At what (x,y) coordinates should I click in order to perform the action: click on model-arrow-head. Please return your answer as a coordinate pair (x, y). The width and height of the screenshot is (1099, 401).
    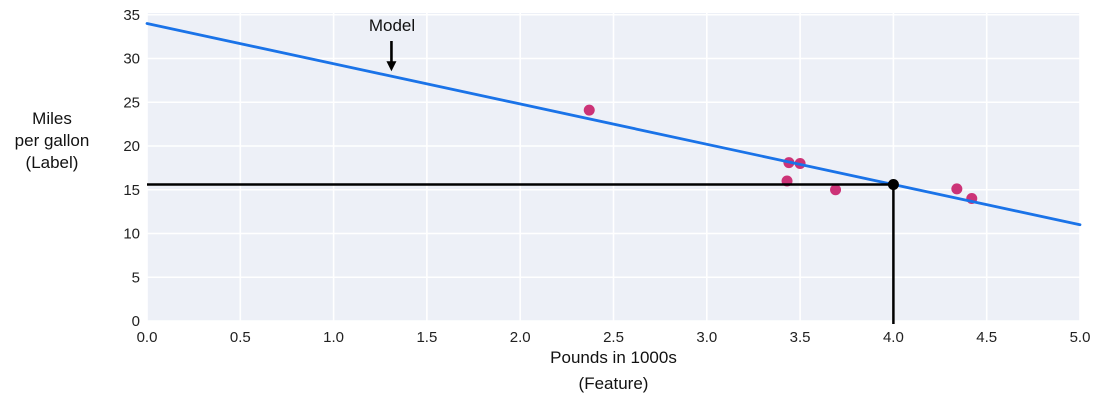
    Looking at the image, I should click on (391, 66).